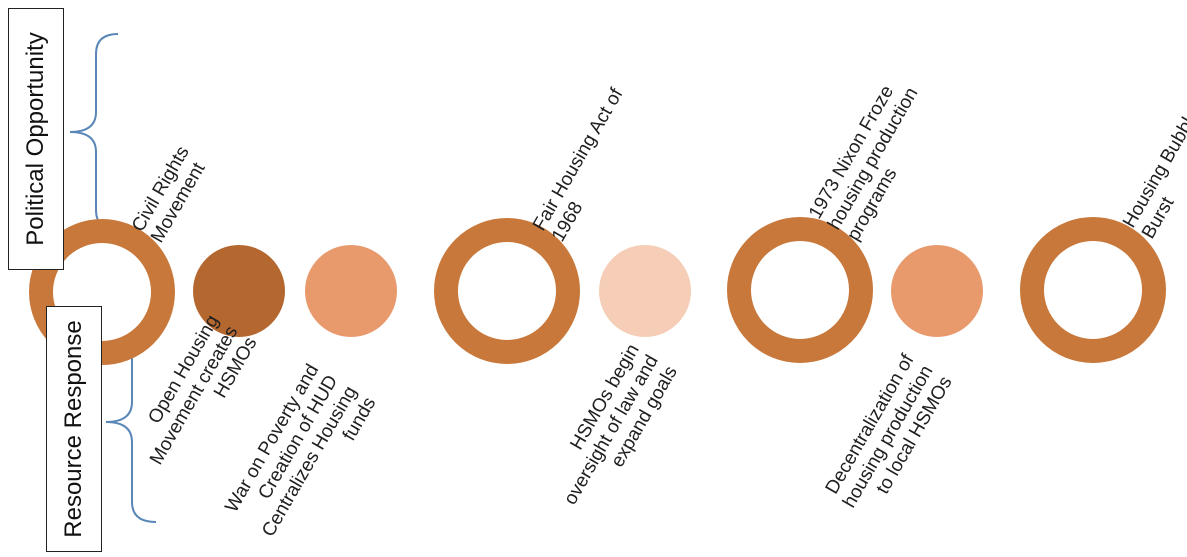 Image resolution: width=1187 pixels, height=557 pixels. Describe the element at coordinates (1093, 290) in the screenshot. I see `event-ring-housing-bubble` at that location.